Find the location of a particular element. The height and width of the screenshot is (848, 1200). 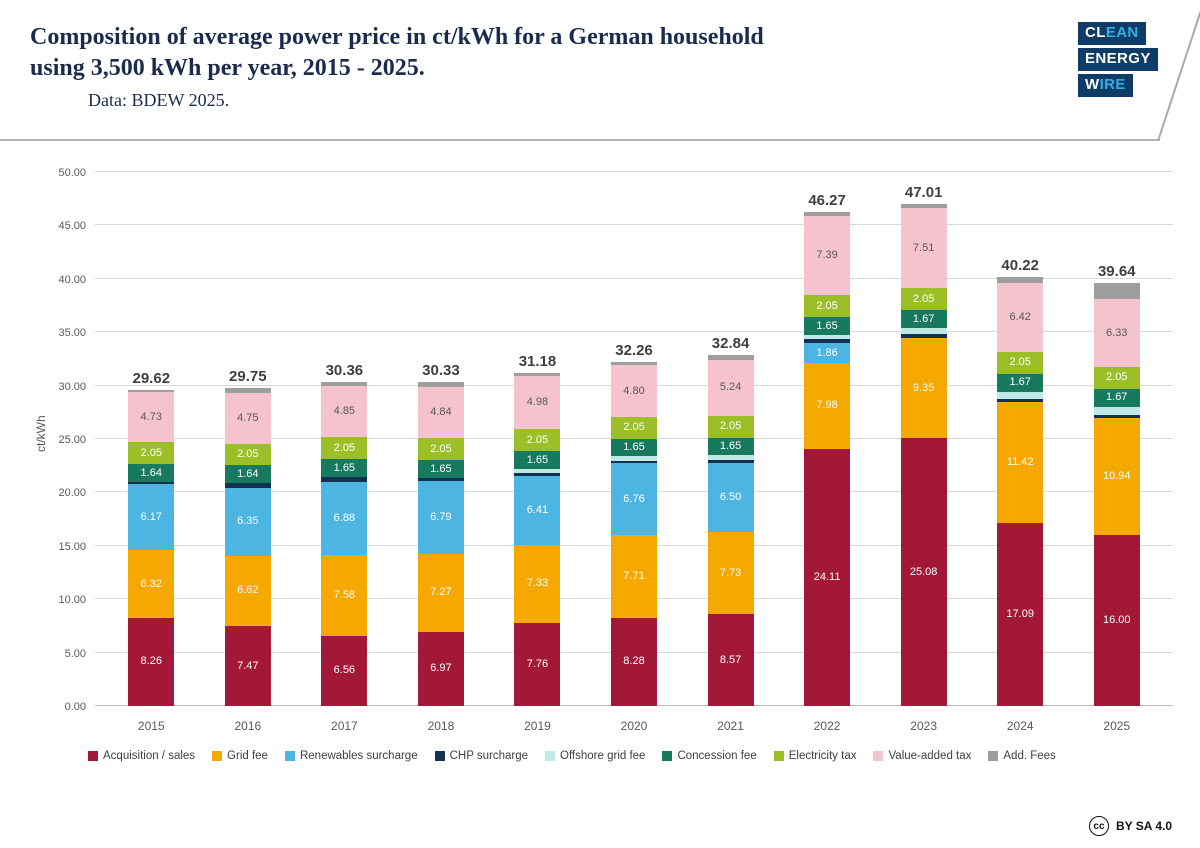

segment-value-label: 24.11 is located at coordinates (827, 576).